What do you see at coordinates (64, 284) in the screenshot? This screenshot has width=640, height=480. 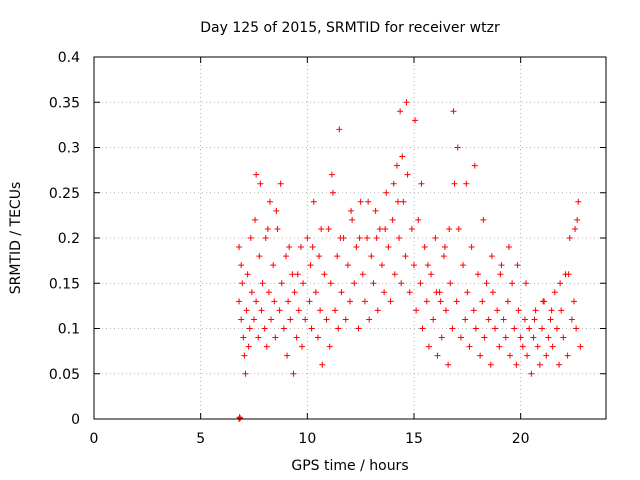 I see `y-tick-label: 0.15` at bounding box center [64, 284].